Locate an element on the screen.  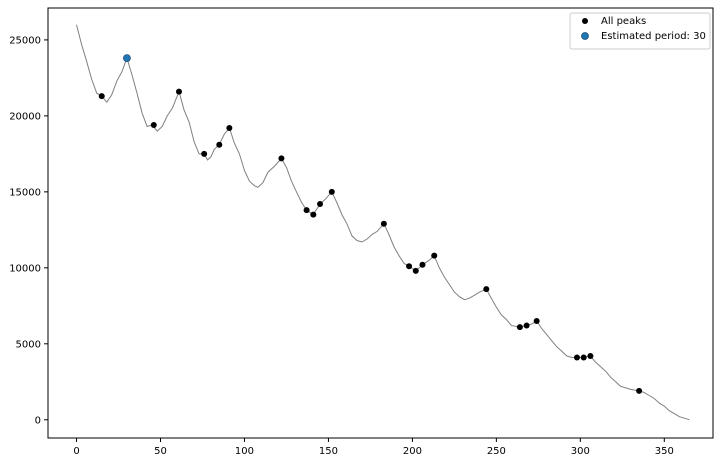
y-tick-label: 5000 is located at coordinates (28, 344).